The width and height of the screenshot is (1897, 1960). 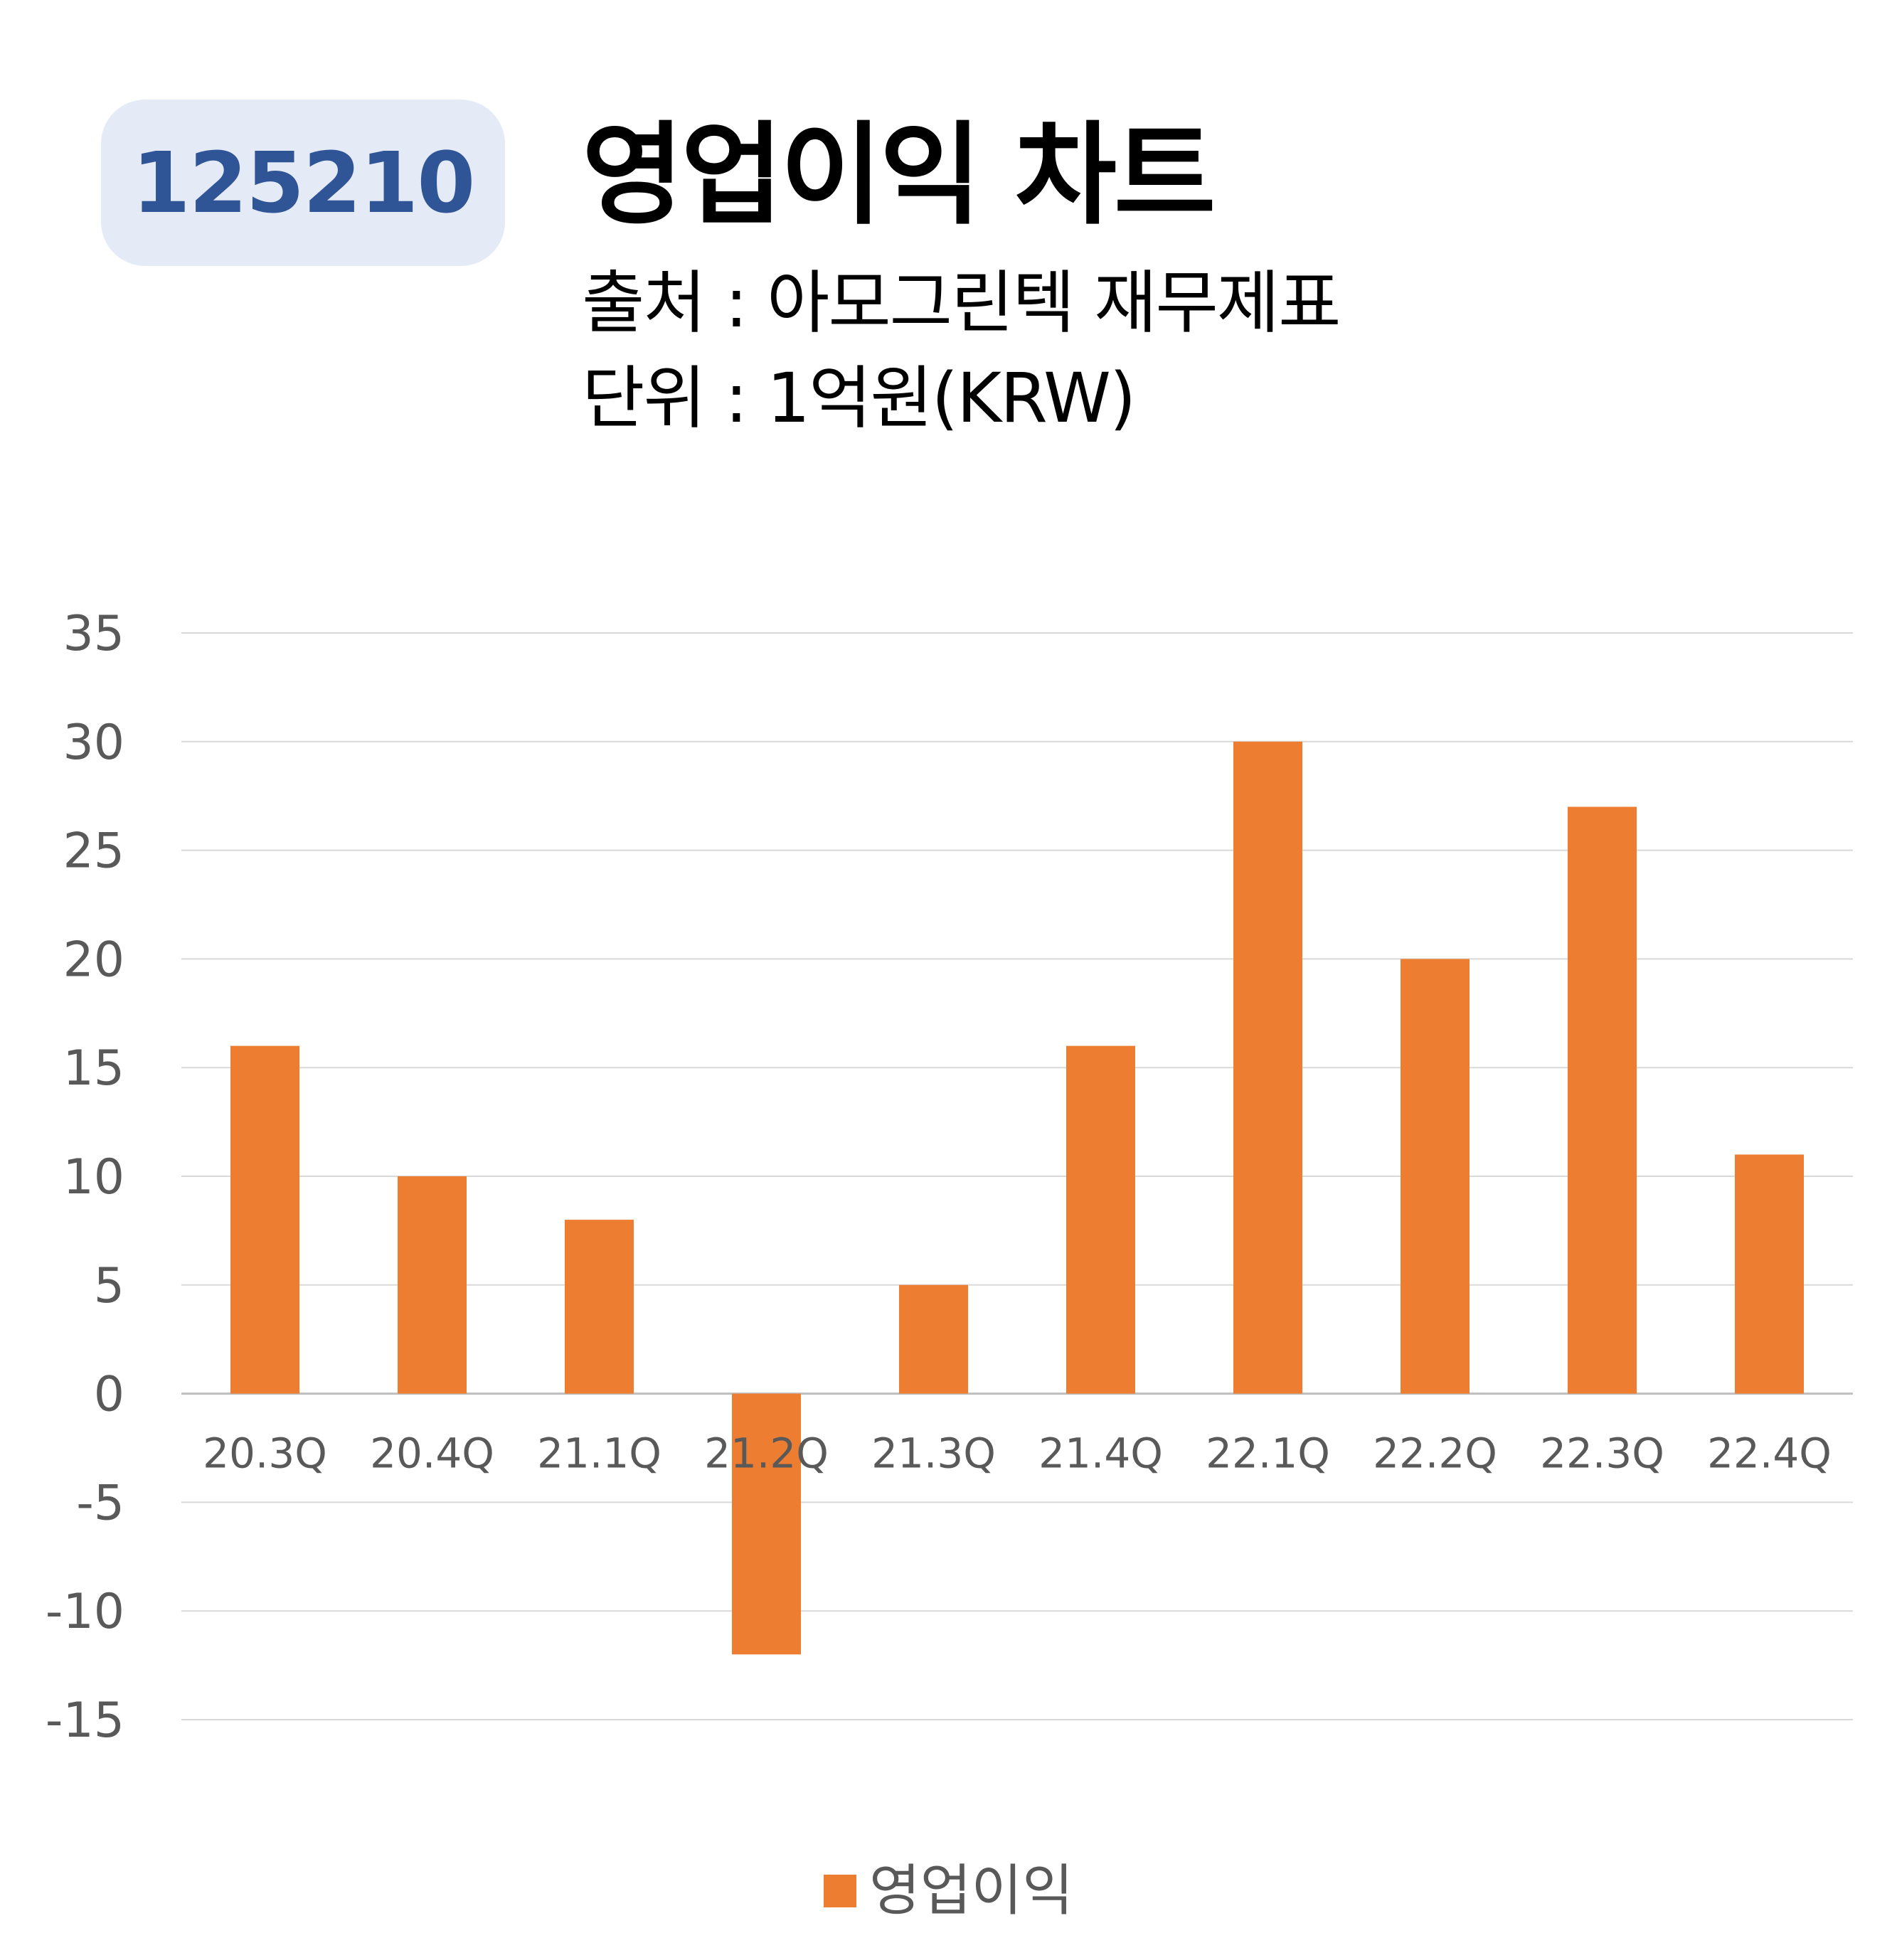 What do you see at coordinates (94, 1177) in the screenshot?
I see `y-tick-label: 10` at bounding box center [94, 1177].